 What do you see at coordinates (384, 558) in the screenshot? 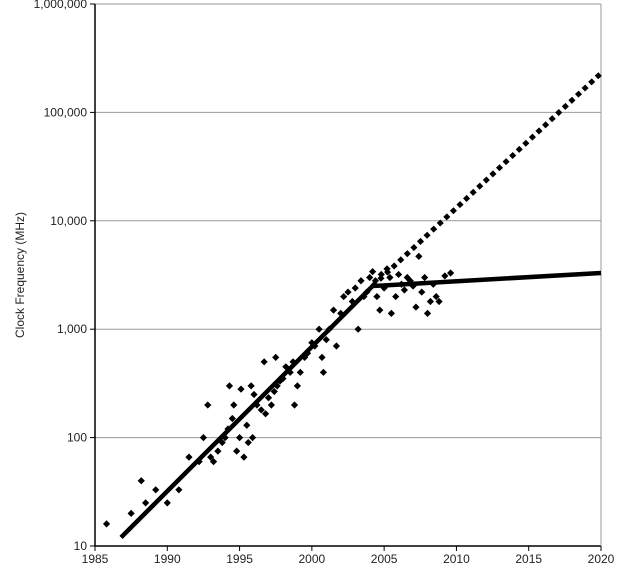
I see `x-tick-label: 2005` at bounding box center [384, 558].